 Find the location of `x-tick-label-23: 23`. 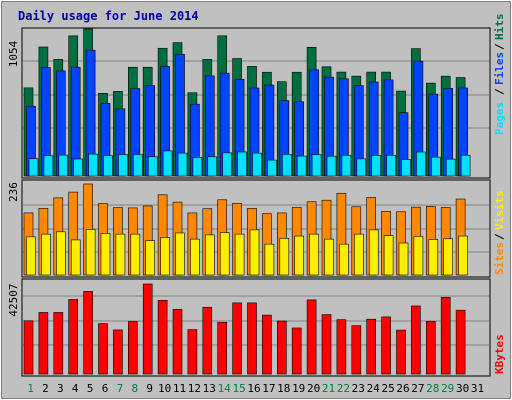

x-tick-label-23: 23 is located at coordinates (358, 388).